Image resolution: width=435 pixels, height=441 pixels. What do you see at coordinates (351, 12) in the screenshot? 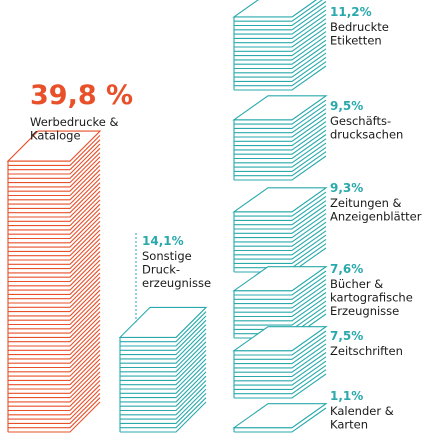
I see `value-label: 11,2%` at bounding box center [351, 12].